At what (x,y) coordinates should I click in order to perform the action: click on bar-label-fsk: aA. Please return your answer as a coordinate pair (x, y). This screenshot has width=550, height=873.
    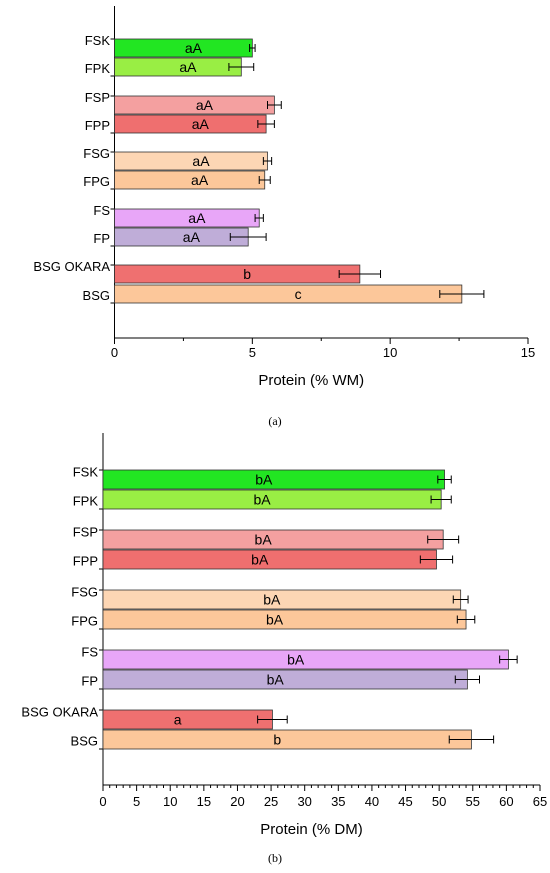
    Looking at the image, I should click on (194, 48).